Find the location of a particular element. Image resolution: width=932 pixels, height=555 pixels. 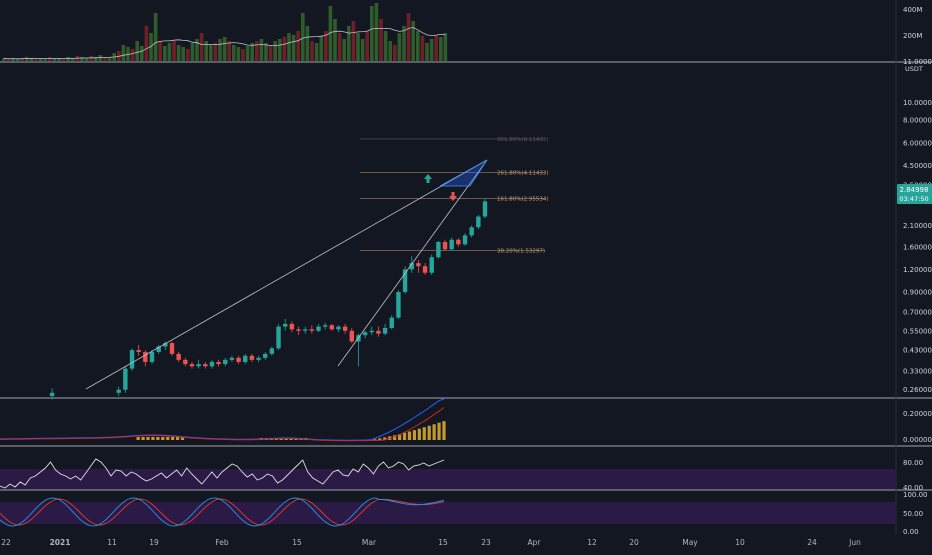

volume-layer is located at coordinates (225, 32).